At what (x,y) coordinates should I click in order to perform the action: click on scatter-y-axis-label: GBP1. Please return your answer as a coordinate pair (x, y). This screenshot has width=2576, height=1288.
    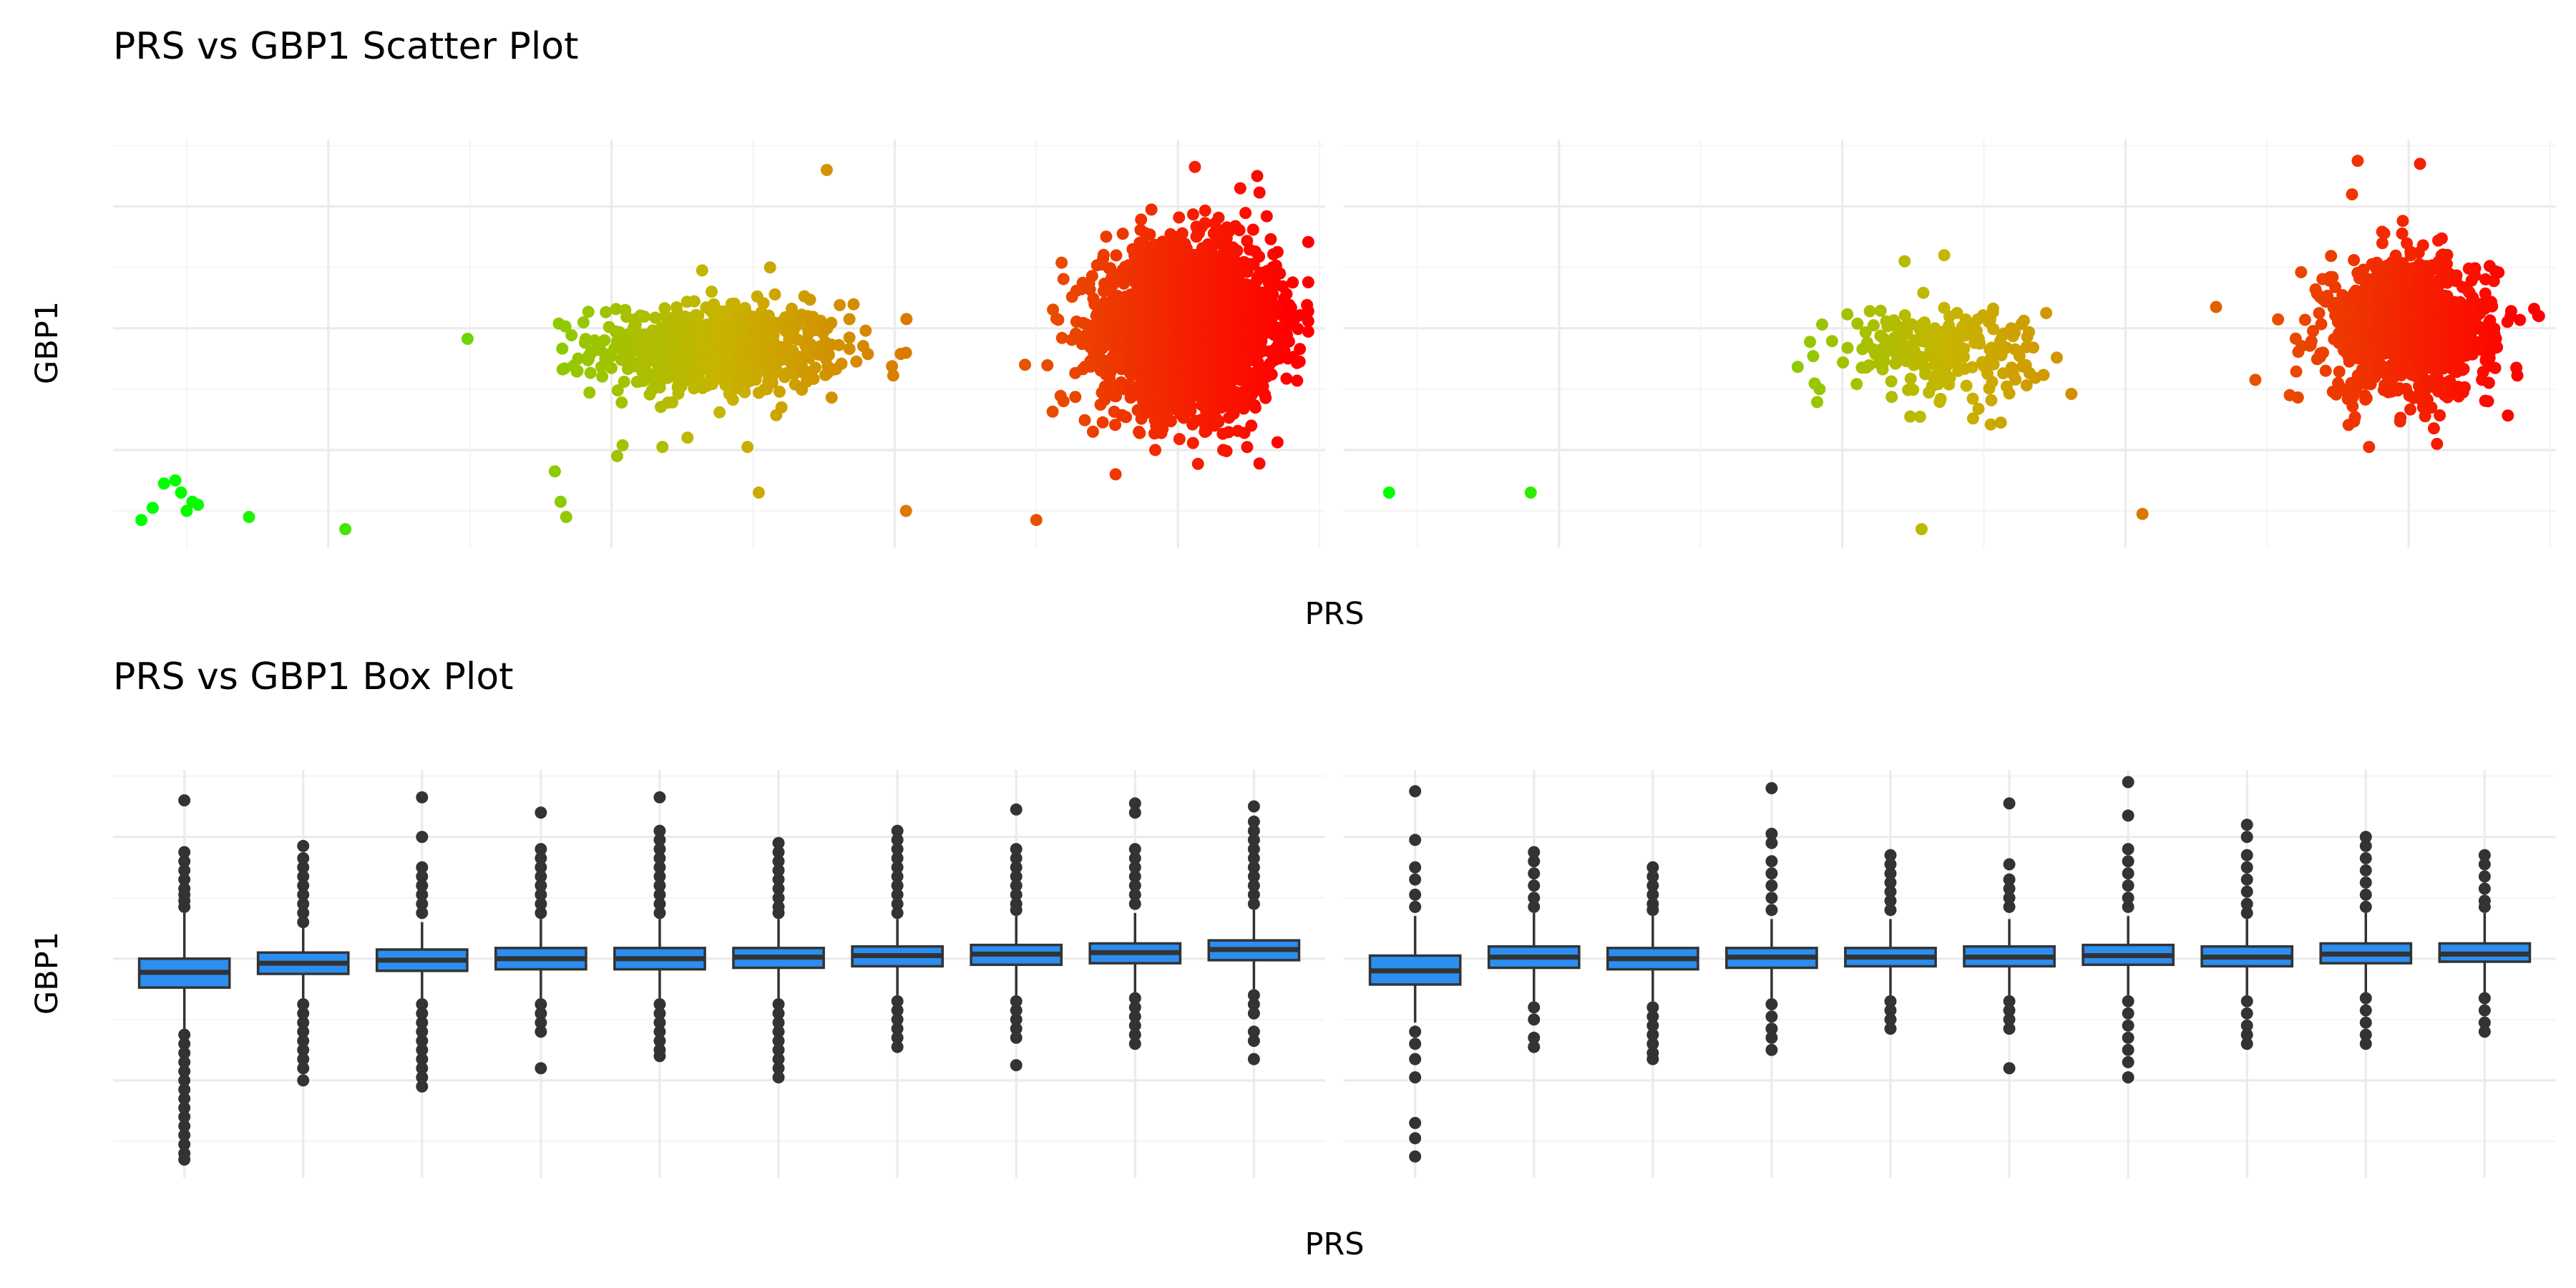
    Looking at the image, I should click on (47, 342).